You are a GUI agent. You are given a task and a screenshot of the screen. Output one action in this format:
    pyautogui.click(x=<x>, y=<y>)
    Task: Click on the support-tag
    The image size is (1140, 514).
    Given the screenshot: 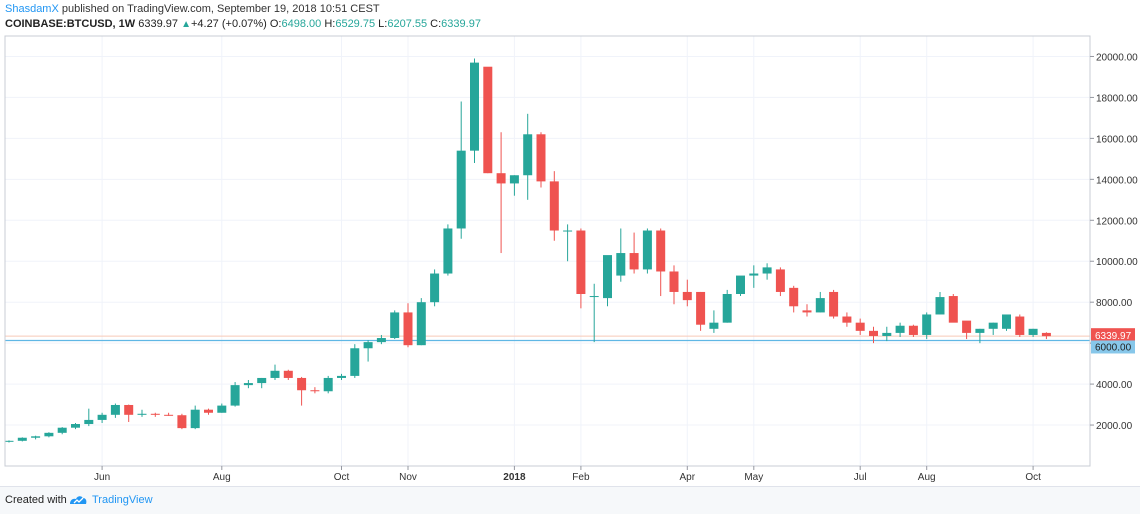 What is the action you would take?
    pyautogui.click(x=1113, y=347)
    